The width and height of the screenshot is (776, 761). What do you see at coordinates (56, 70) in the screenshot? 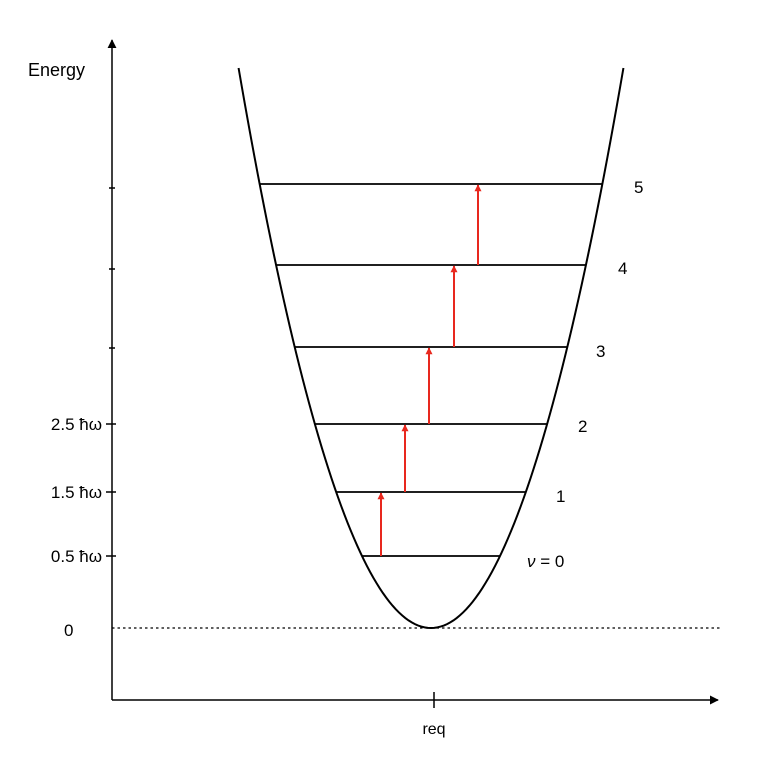
I see `y-axis-label: Energy` at bounding box center [56, 70].